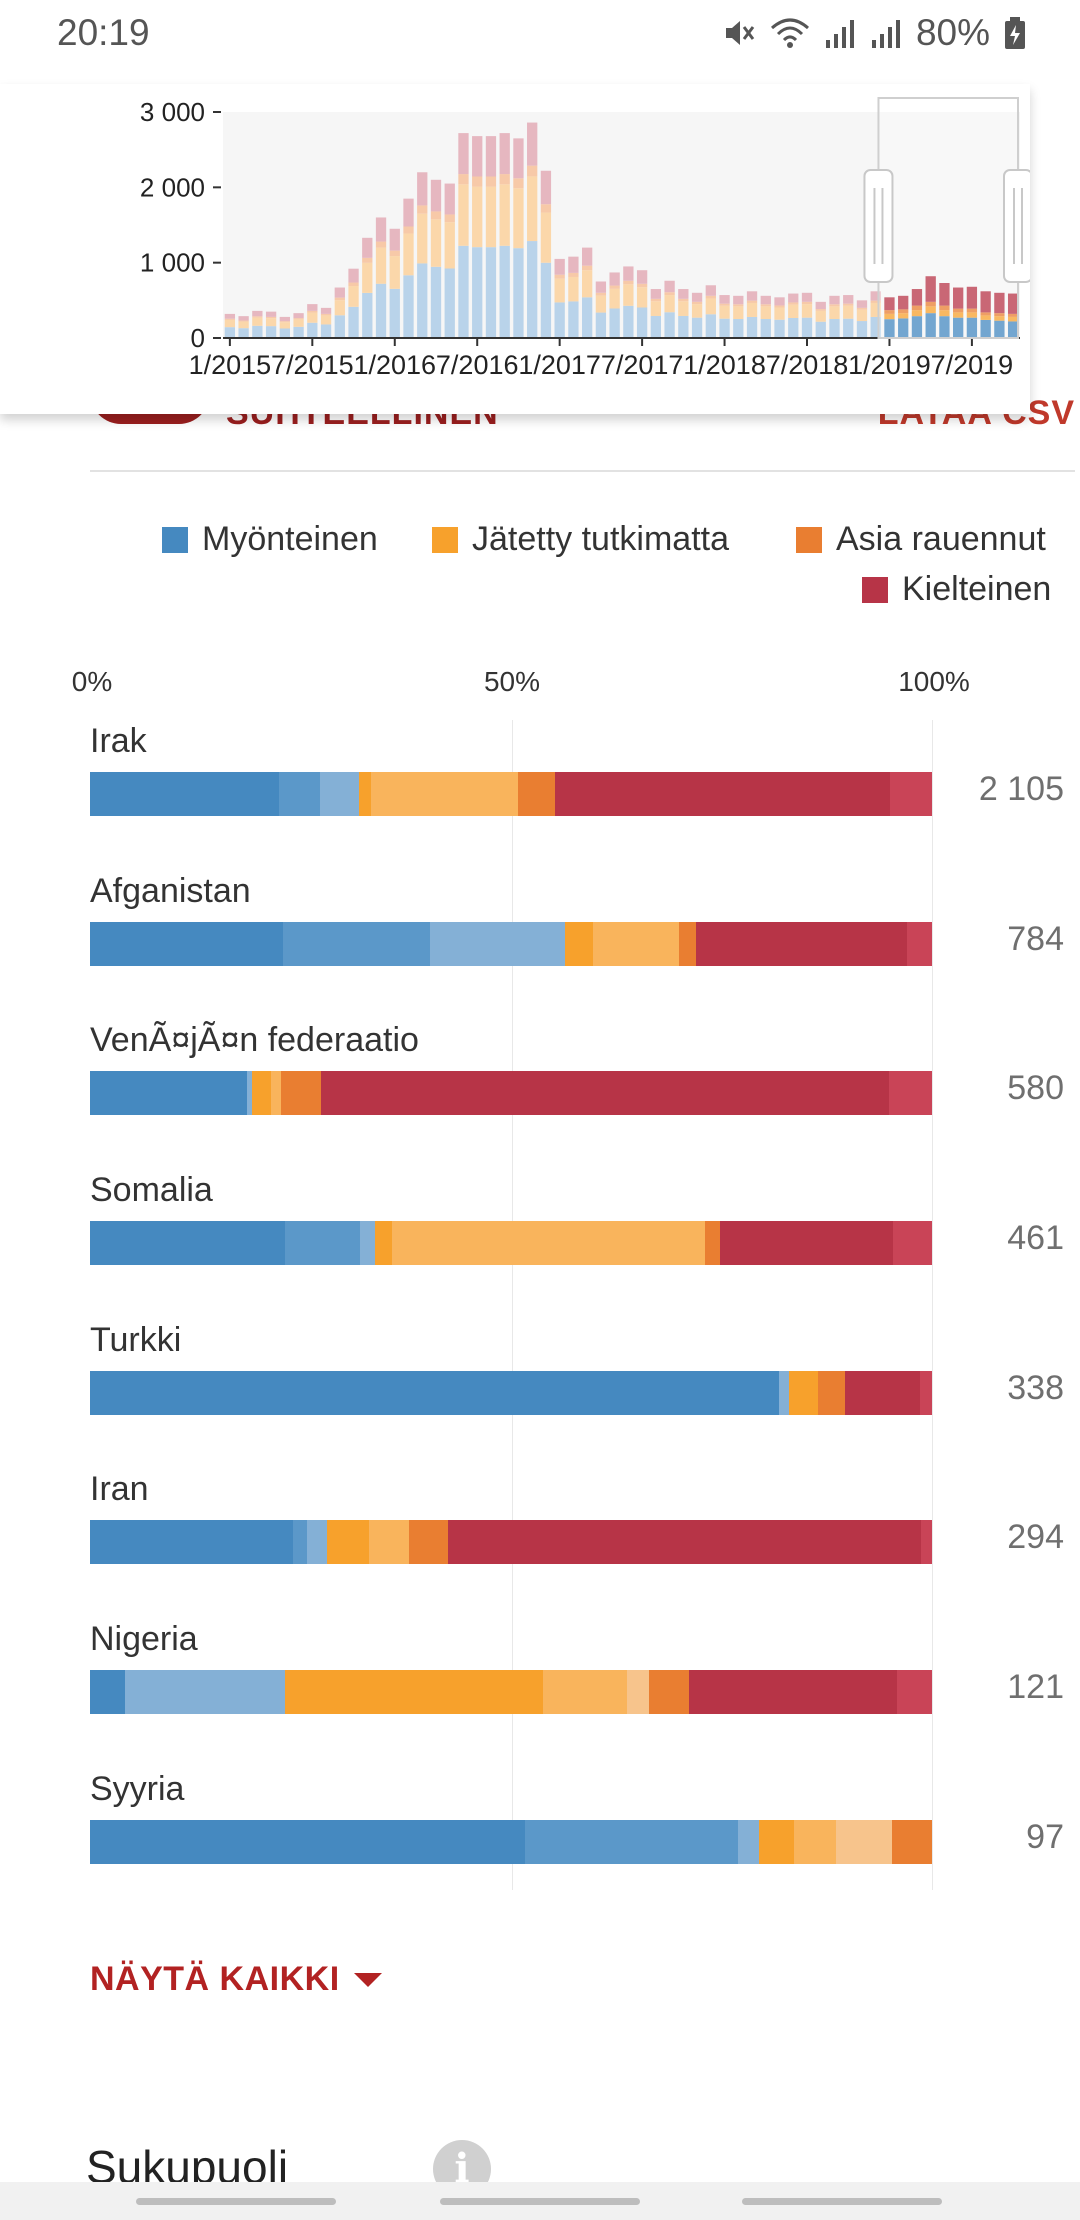  Describe the element at coordinates (878, 226) in the screenshot. I see `range-handle-left` at that location.